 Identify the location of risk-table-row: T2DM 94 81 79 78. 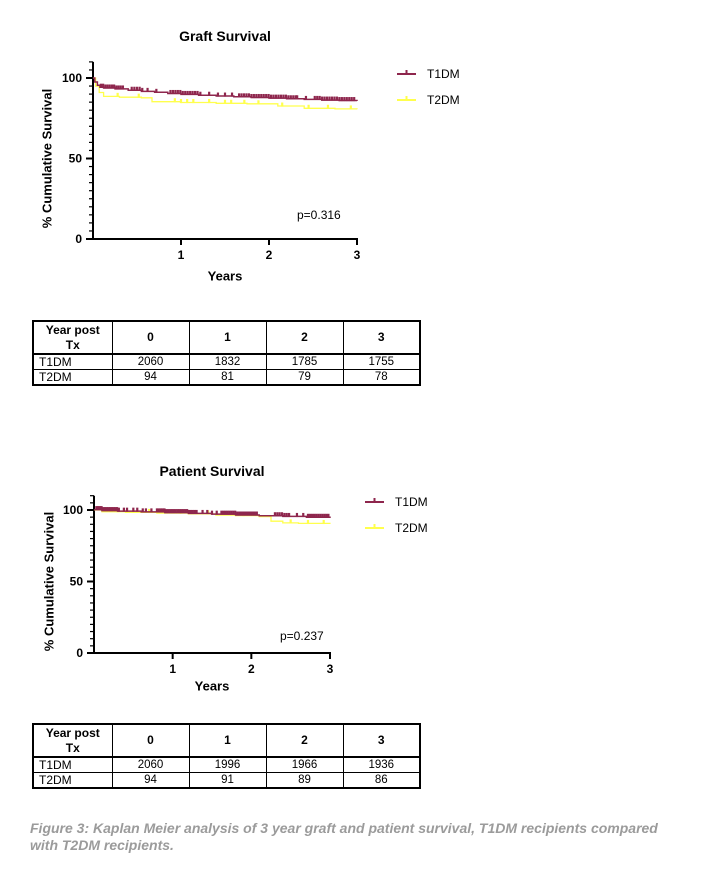
(226, 377).